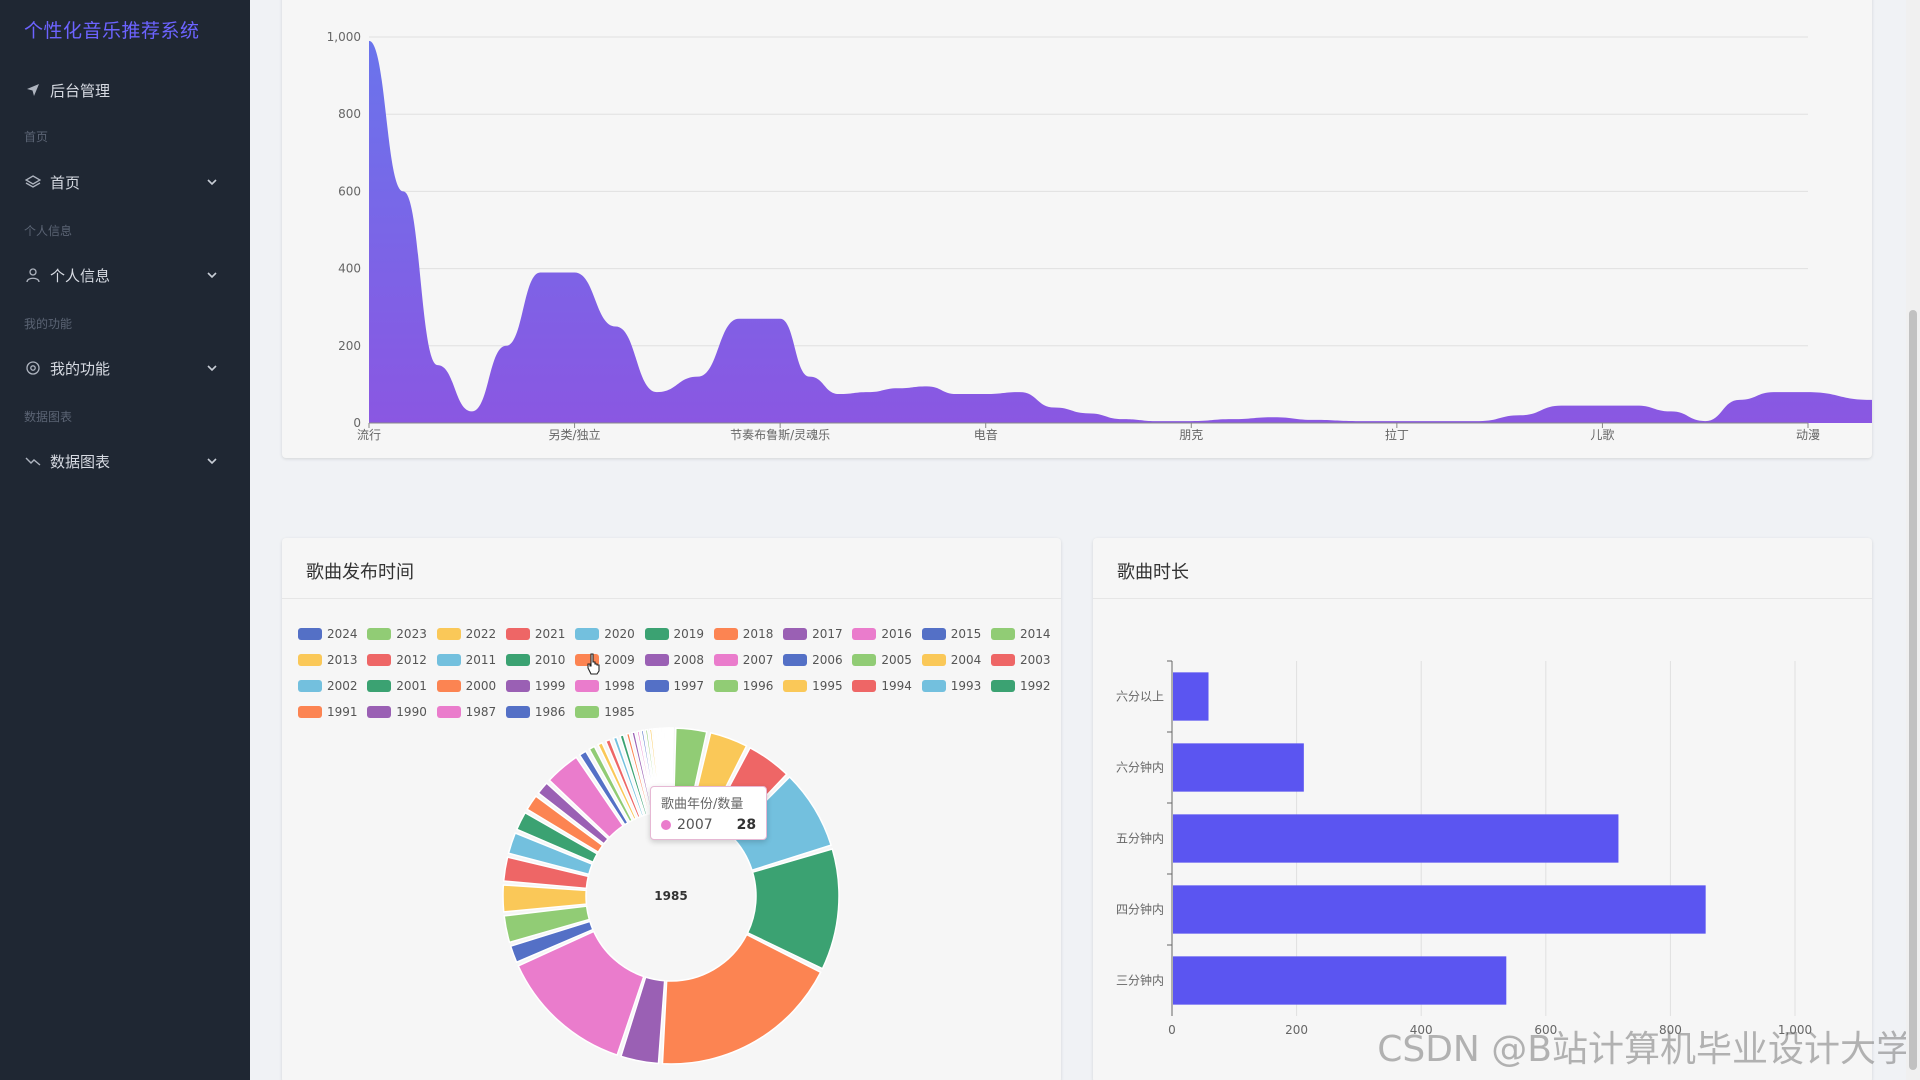  I want to click on sidebar-item-charts: 数据图表, so click(125, 461).